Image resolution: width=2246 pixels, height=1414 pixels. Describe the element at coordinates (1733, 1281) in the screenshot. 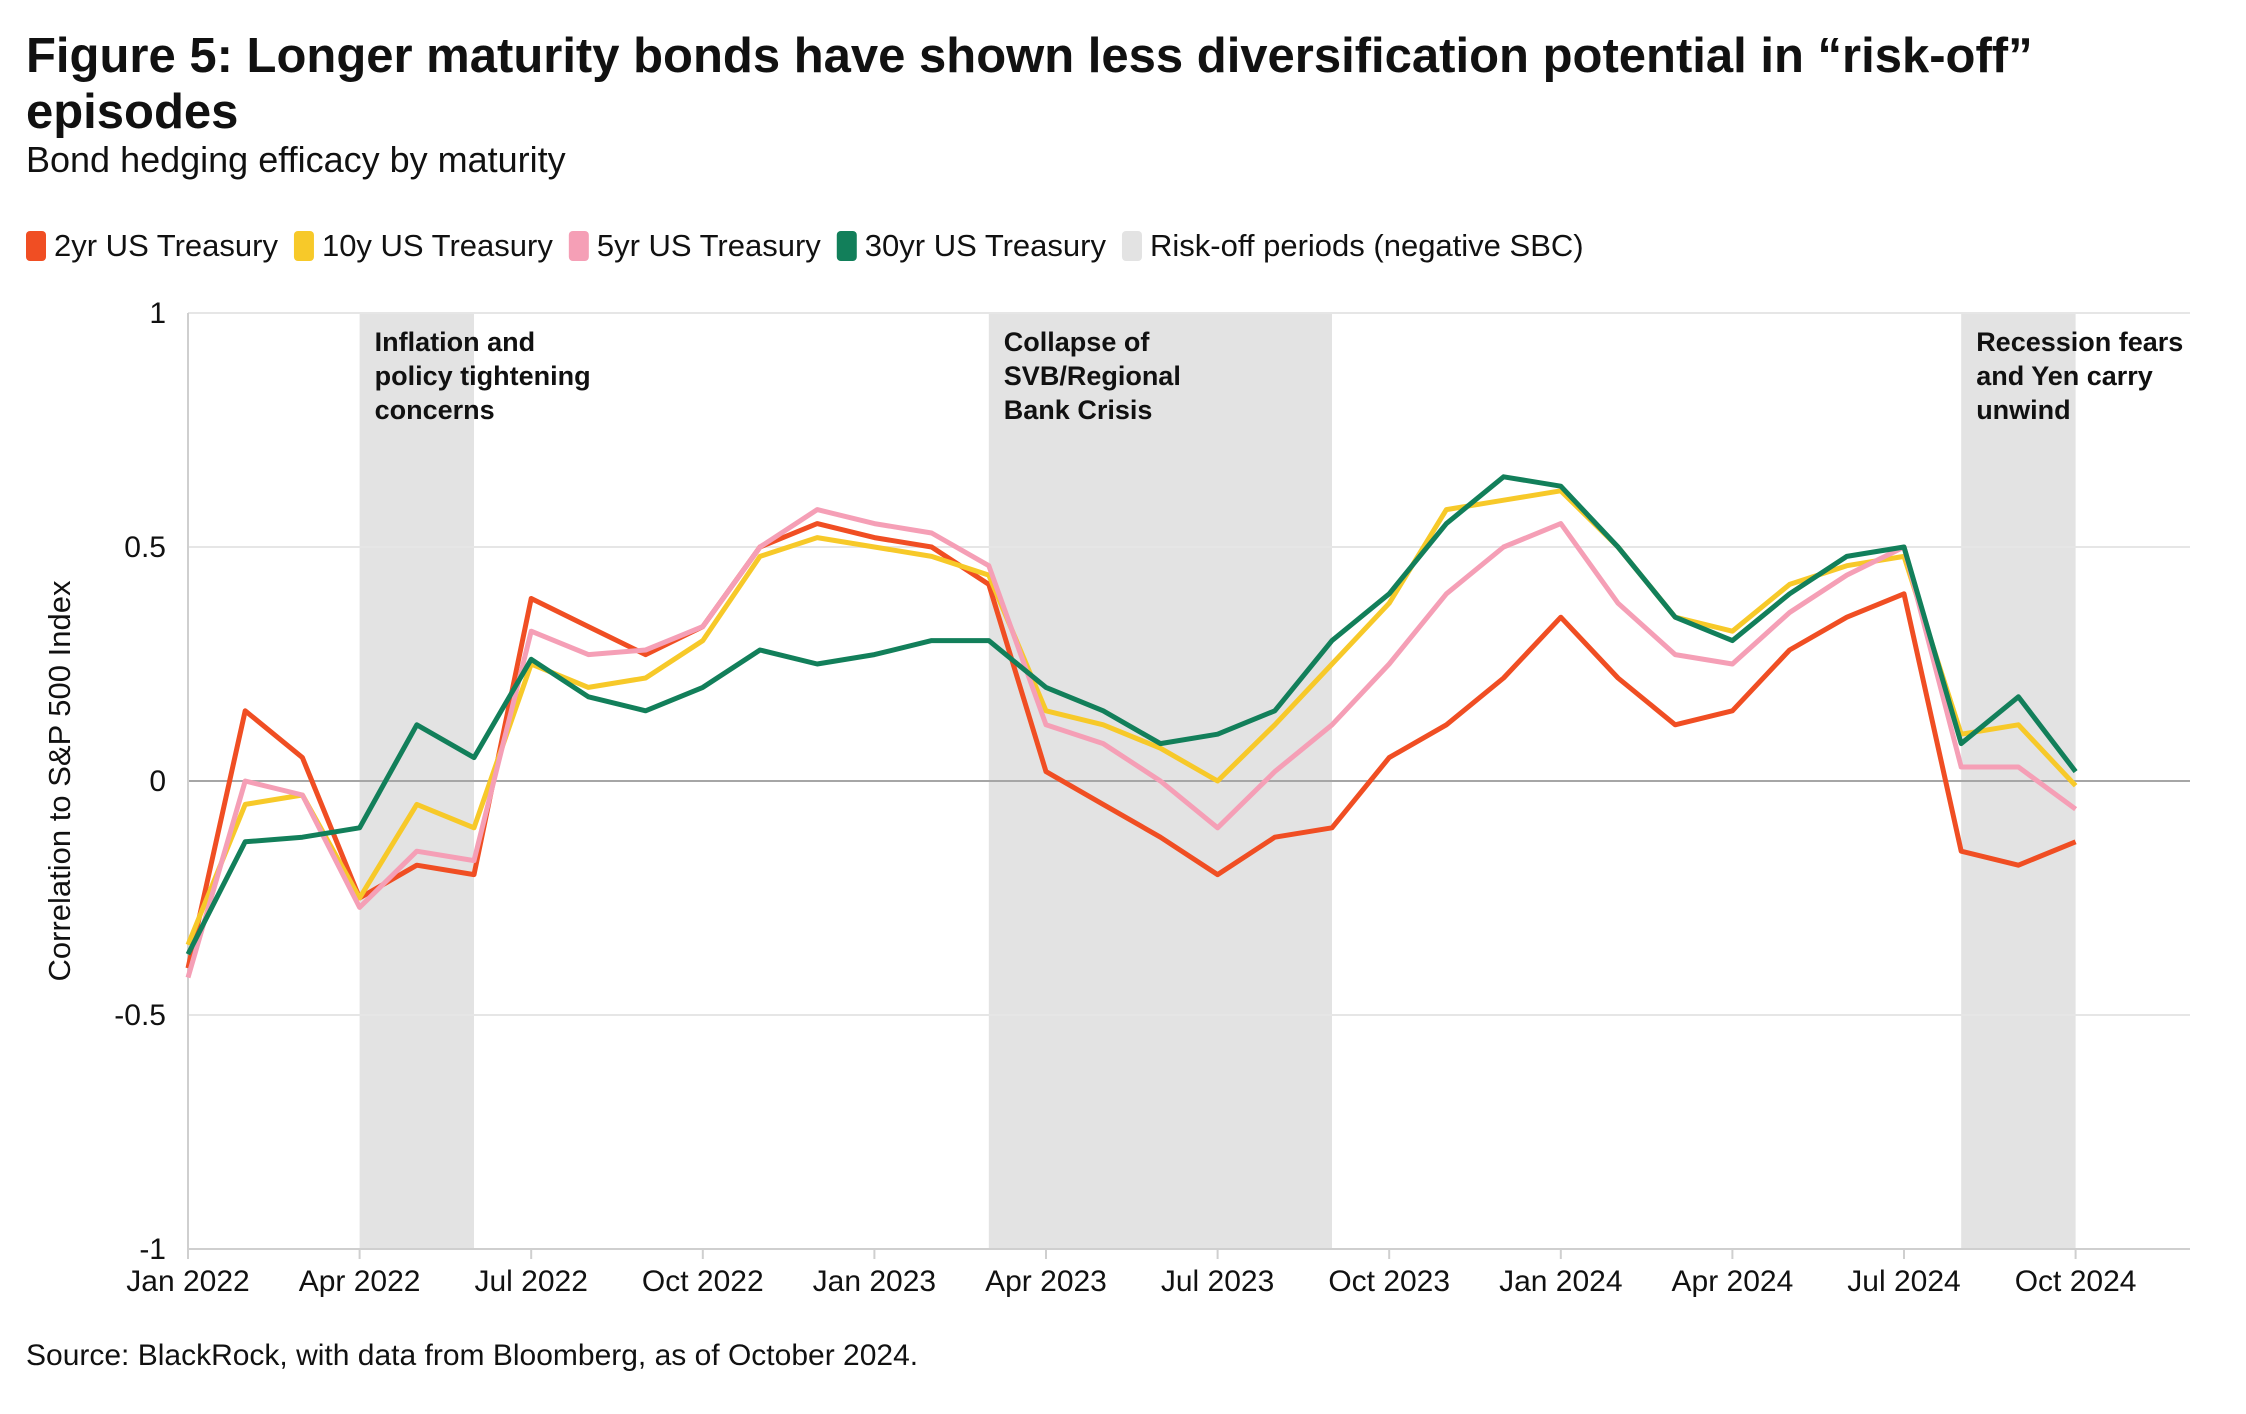

I see `x-tick-label: Apr 2024` at that location.